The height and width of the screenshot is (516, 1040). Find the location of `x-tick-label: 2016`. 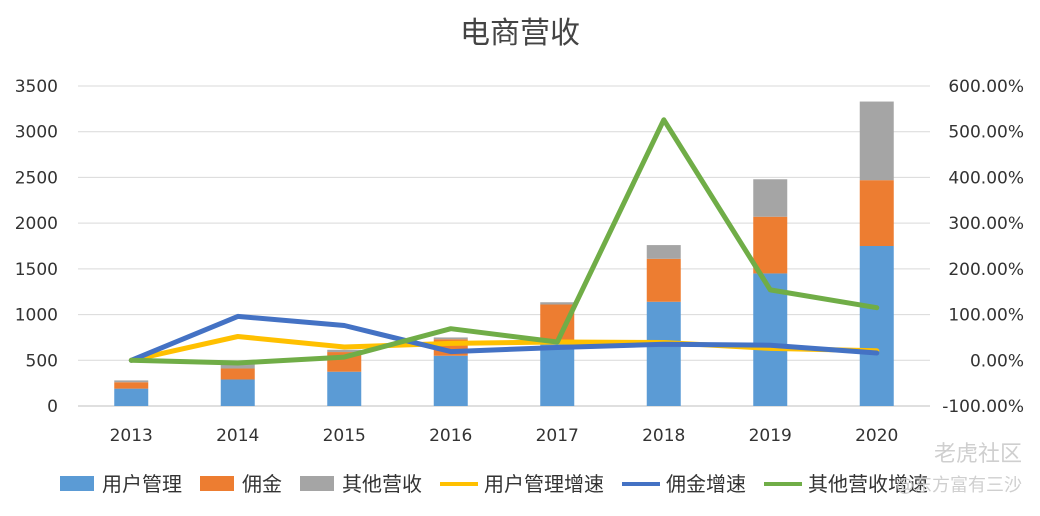

x-tick-label: 2016 is located at coordinates (450, 436).